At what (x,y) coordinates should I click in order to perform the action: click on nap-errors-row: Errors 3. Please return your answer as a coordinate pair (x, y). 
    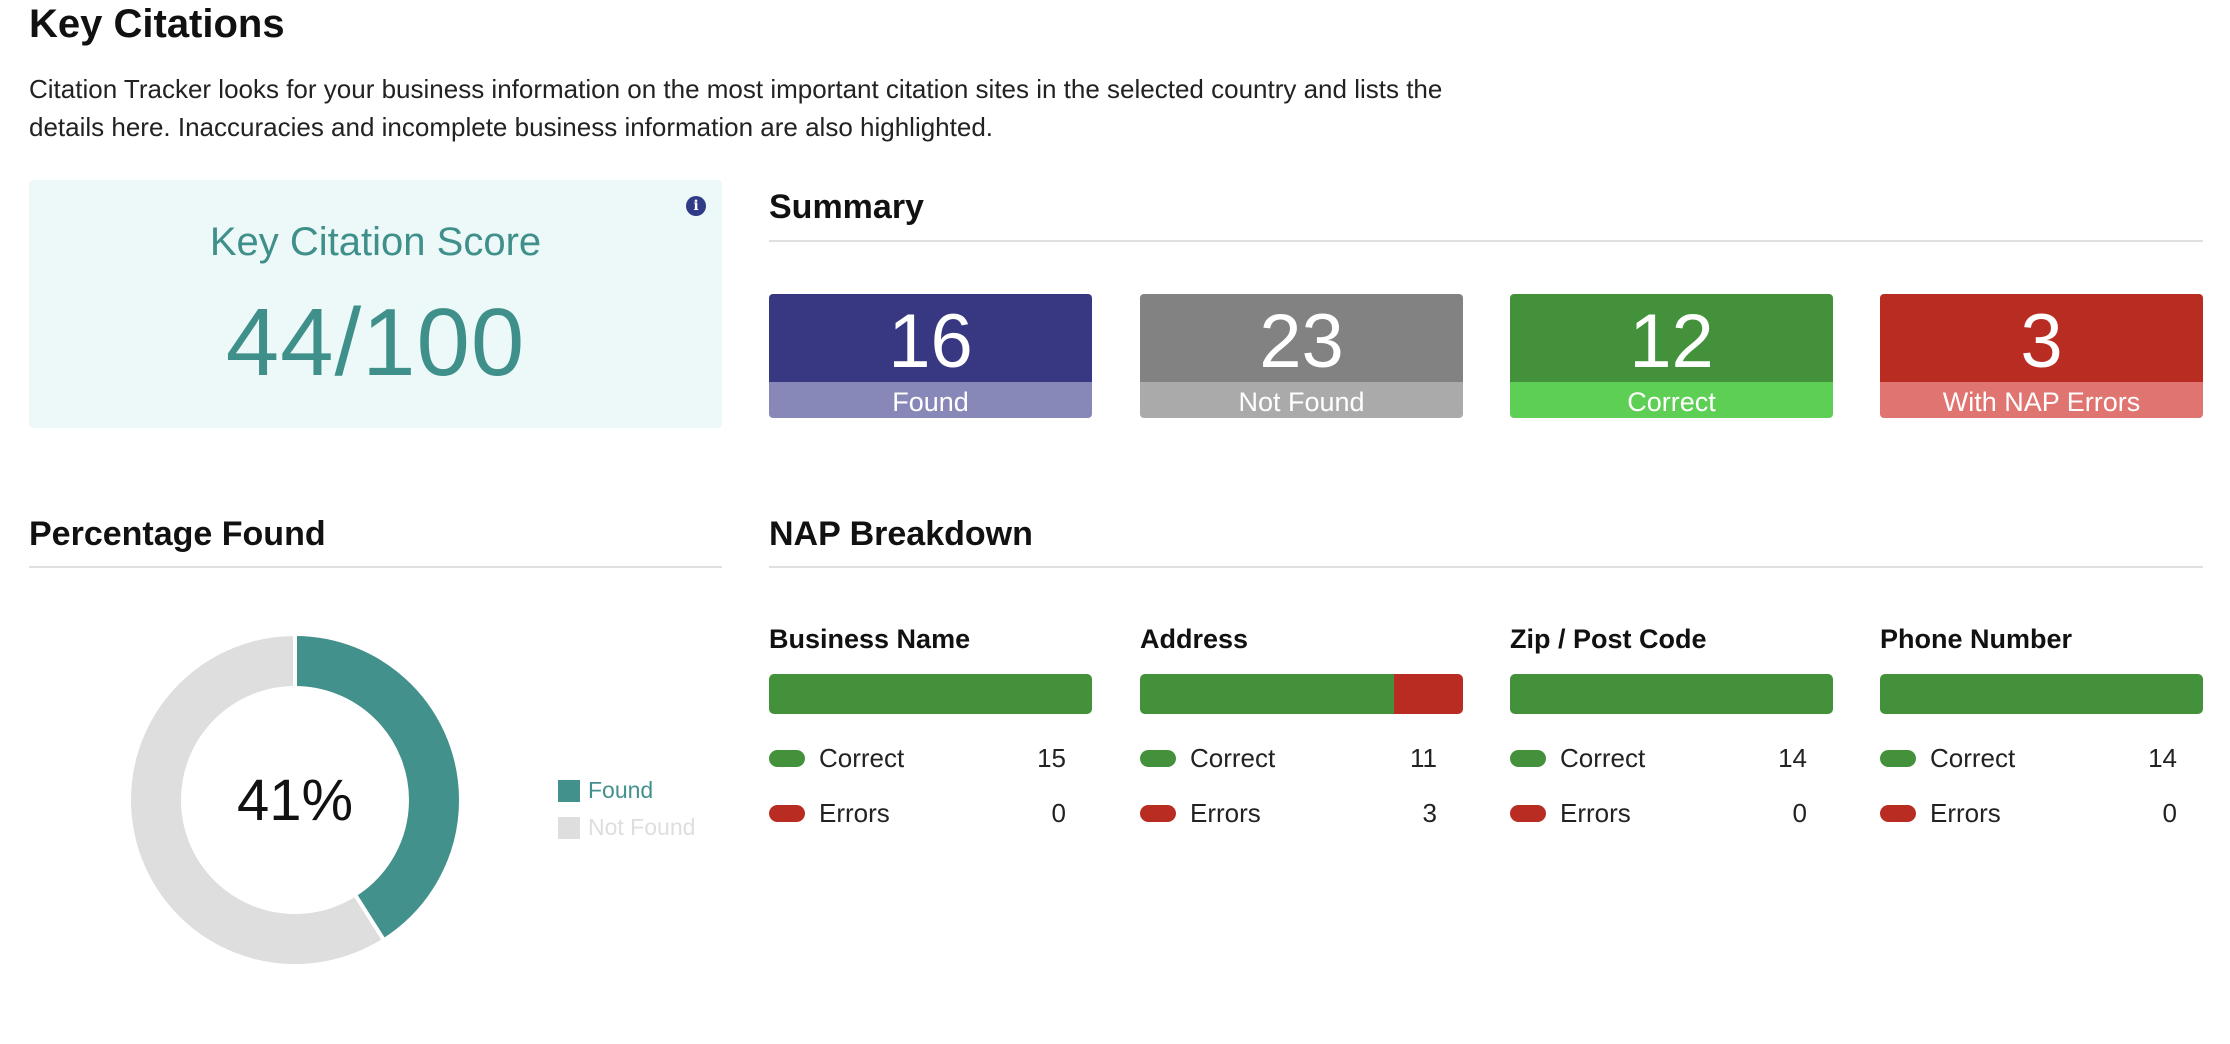
    Looking at the image, I should click on (1301, 813).